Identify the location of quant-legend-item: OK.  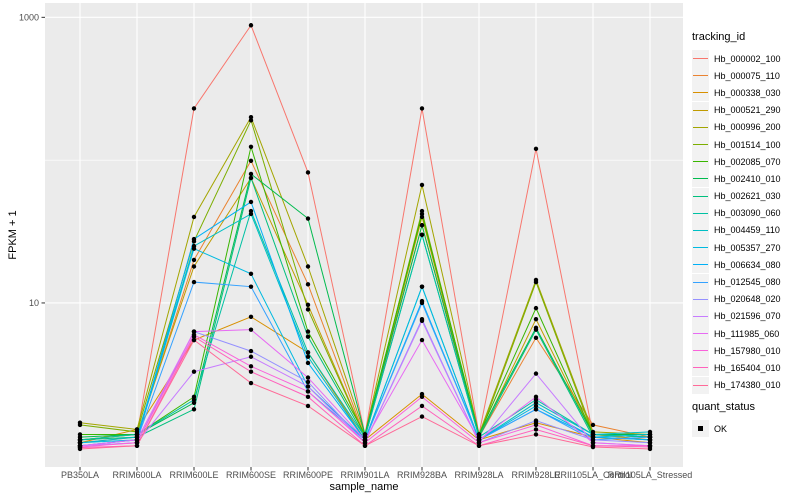
(723, 429).